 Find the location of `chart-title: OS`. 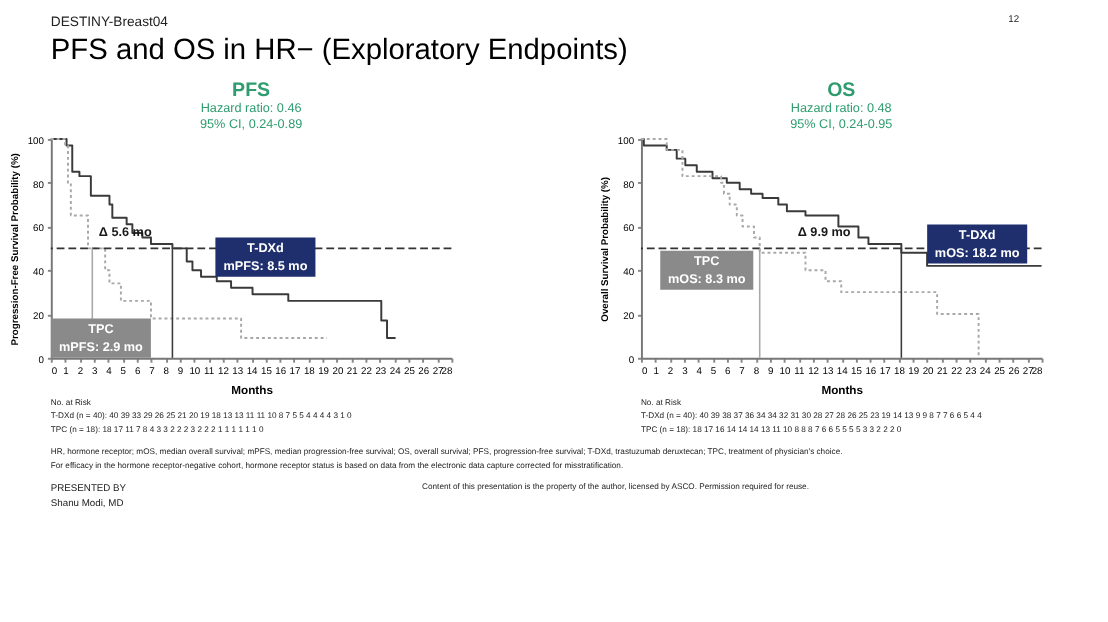

chart-title: OS is located at coordinates (842, 90).